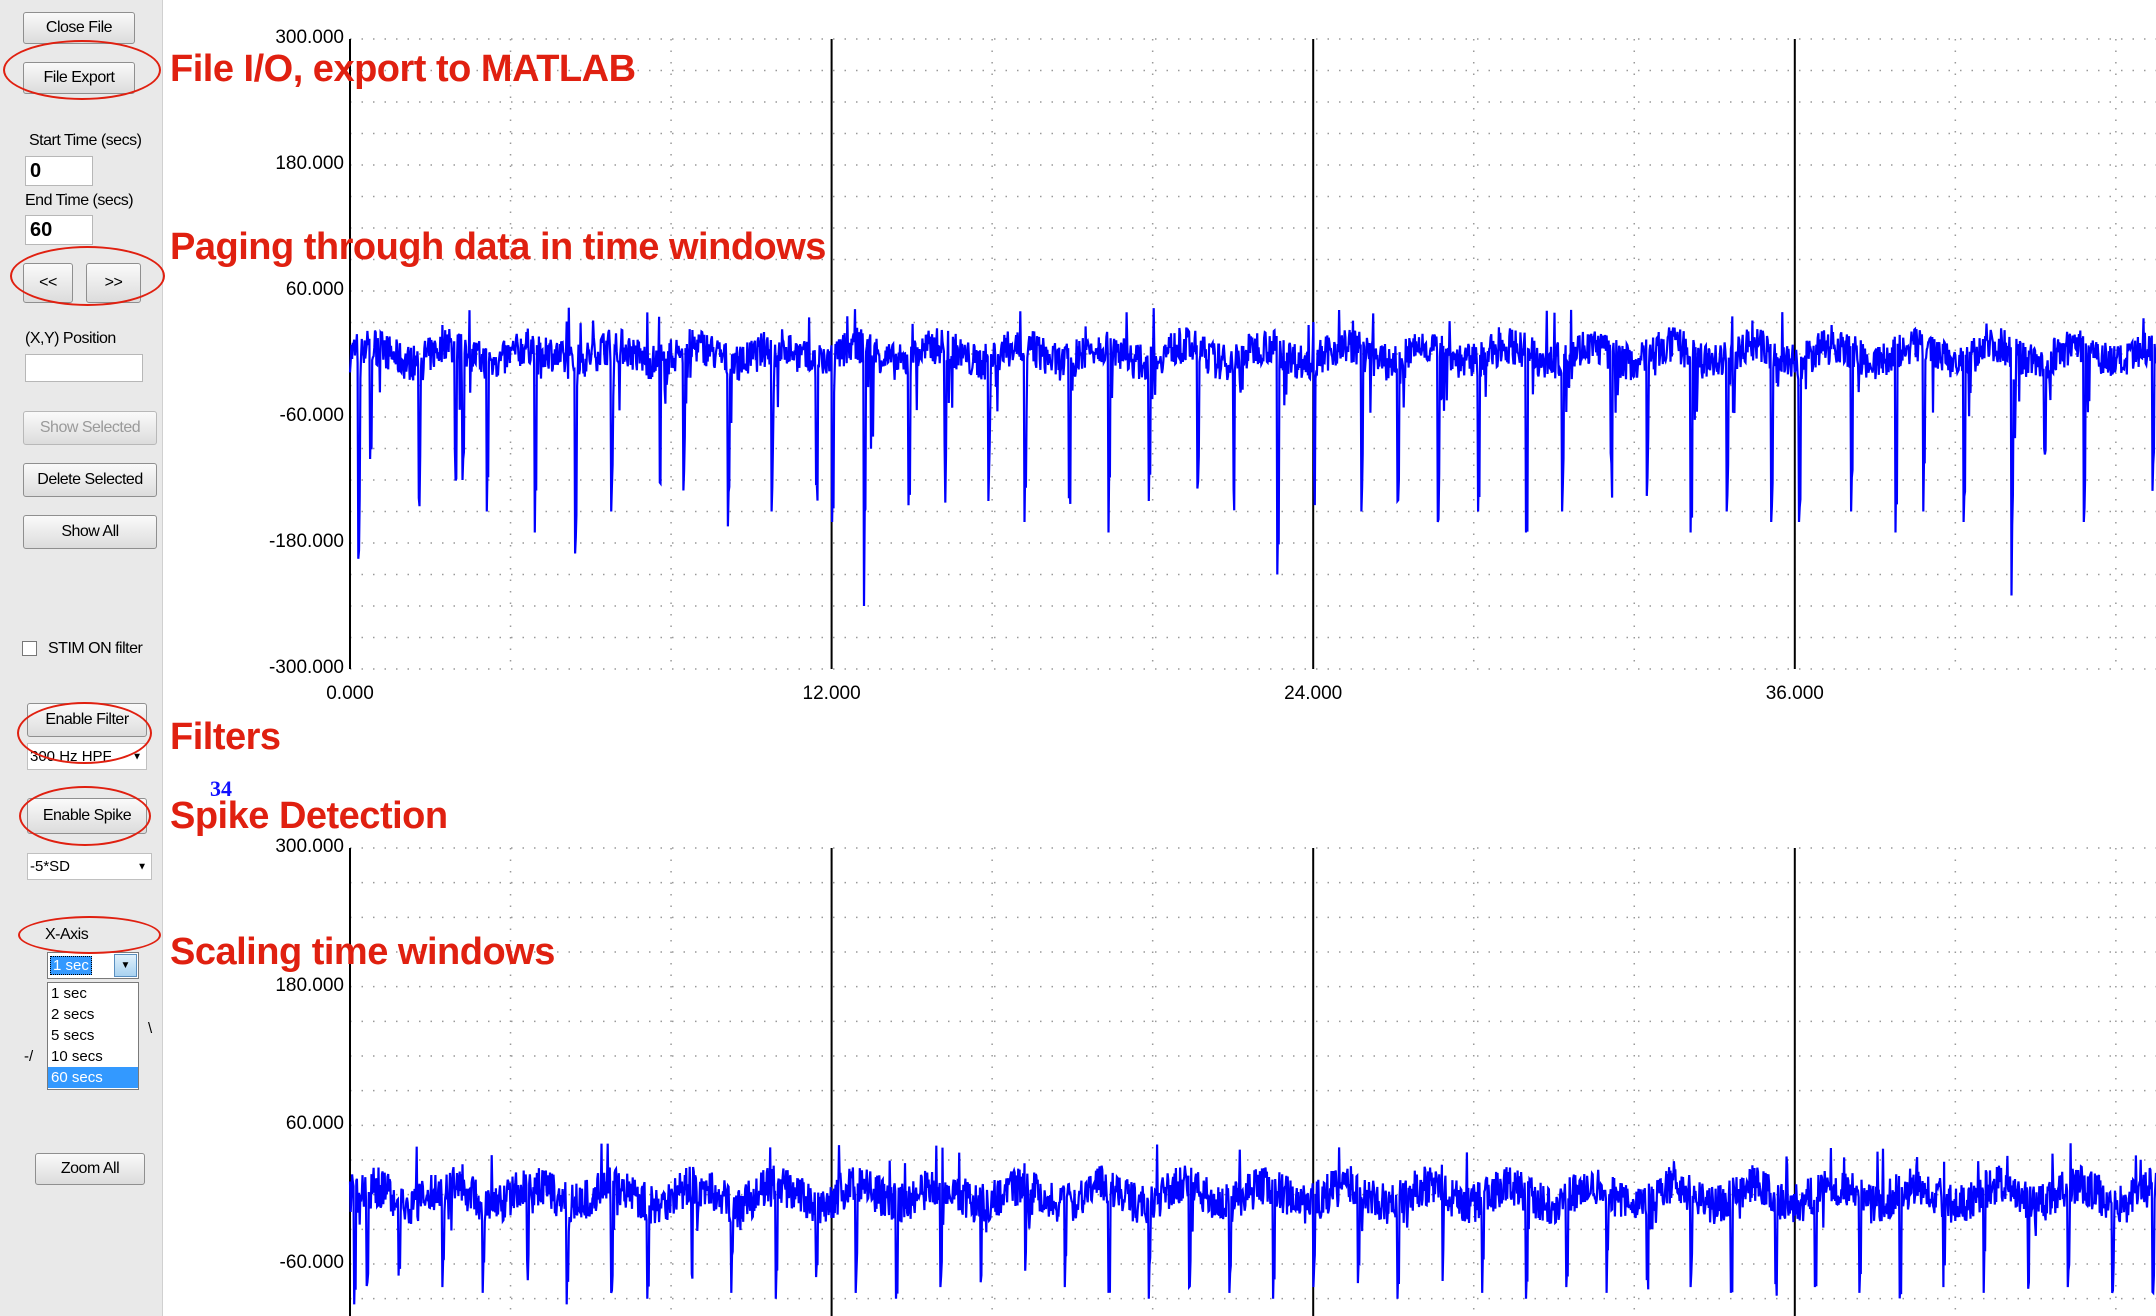 Image resolution: width=2156 pixels, height=1316 pixels. What do you see at coordinates (85, 140) in the screenshot?
I see `start-time-label: Start Time (secs)` at bounding box center [85, 140].